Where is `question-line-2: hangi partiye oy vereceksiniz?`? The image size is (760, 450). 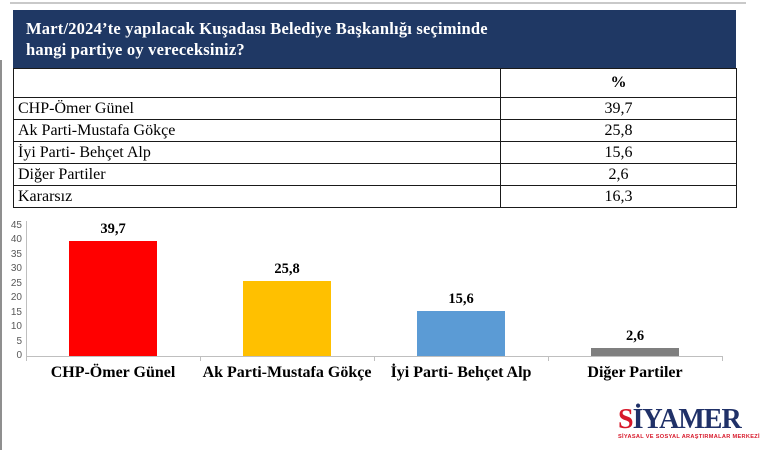
question-line-2: hangi partiye oy vereceksiniz? is located at coordinates (135, 49).